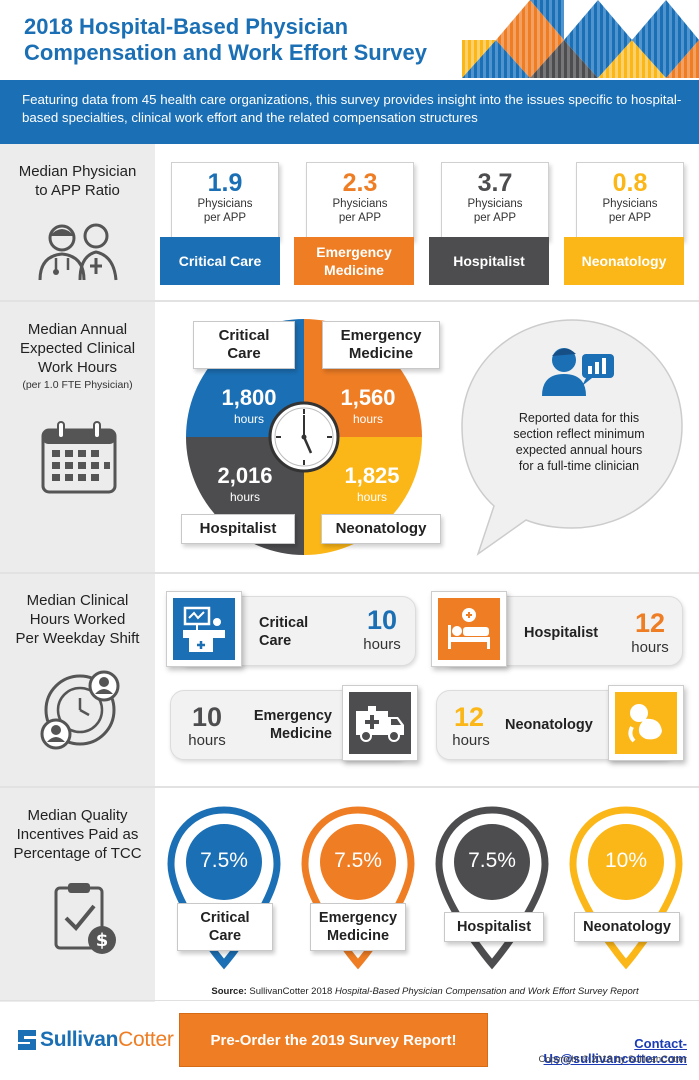 The width and height of the screenshot is (699, 1080). What do you see at coordinates (85, 918) in the screenshot?
I see `clipboard-dollar-icon: $` at bounding box center [85, 918].